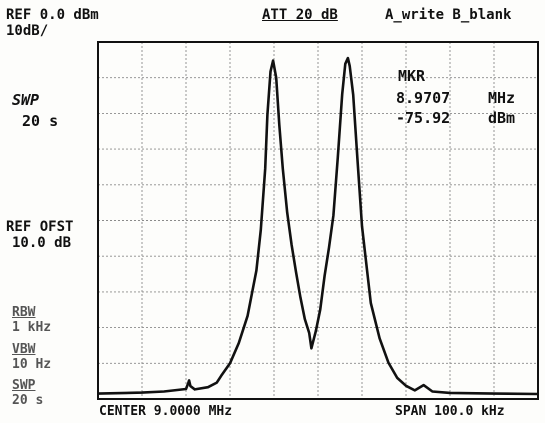  Describe the element at coordinates (24, 312) in the screenshot. I see `rbw-label: RBW` at that location.